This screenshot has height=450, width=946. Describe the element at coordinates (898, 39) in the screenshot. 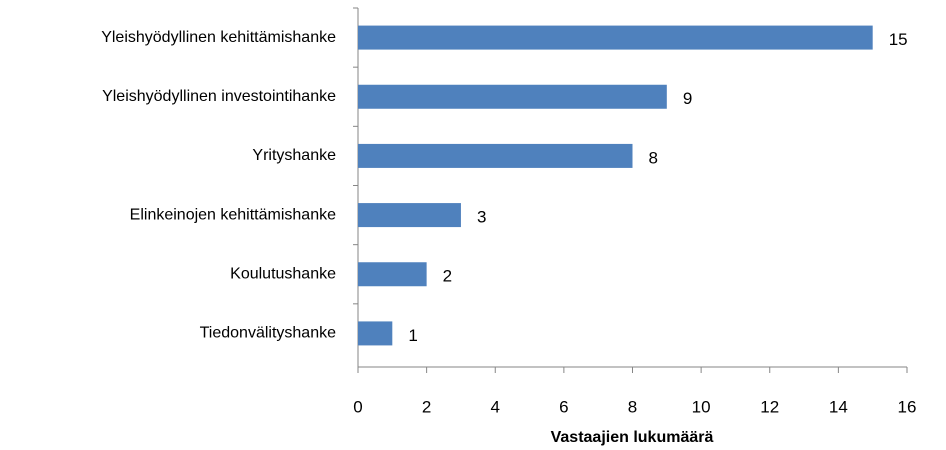

I see `data-label: 15` at that location.